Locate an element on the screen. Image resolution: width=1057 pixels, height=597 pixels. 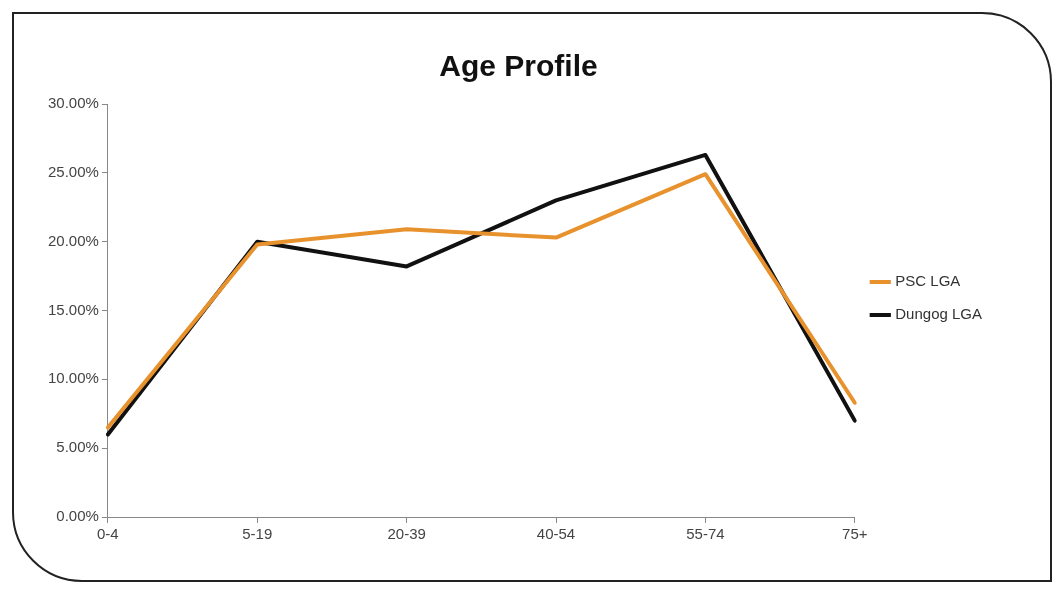
y-tick-label: 0.00% is located at coordinates (77, 516).